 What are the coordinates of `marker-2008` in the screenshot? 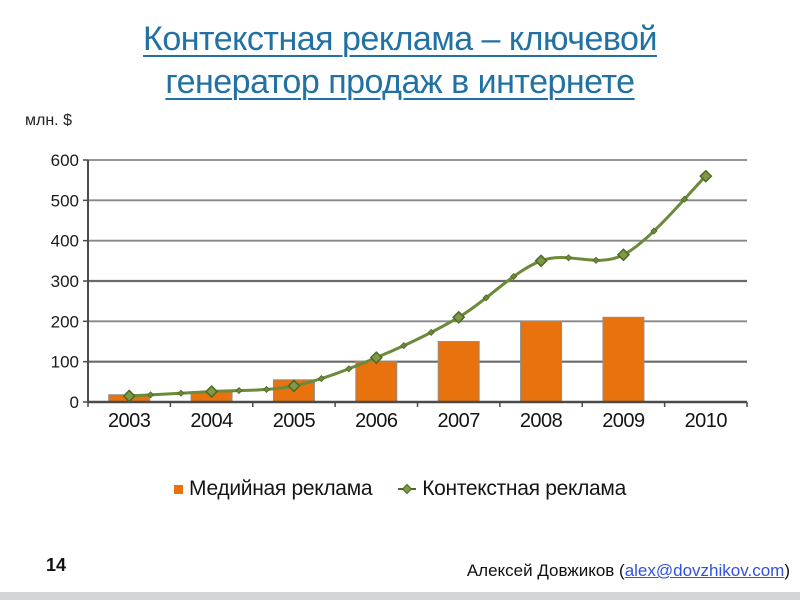 It's located at (541, 261).